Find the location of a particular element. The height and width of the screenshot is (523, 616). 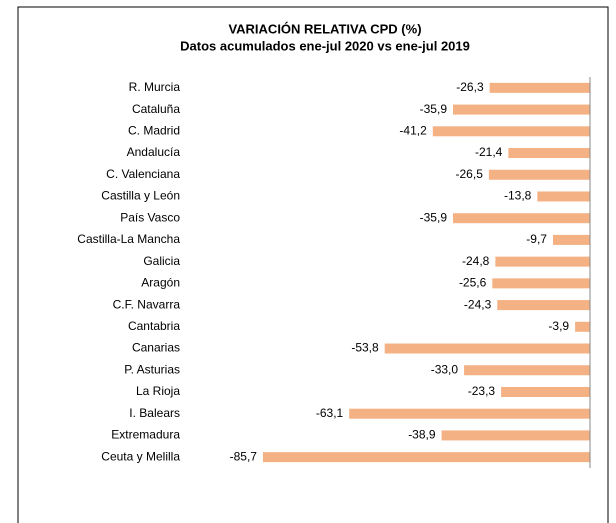

value-label: -24,8 is located at coordinates (476, 261).